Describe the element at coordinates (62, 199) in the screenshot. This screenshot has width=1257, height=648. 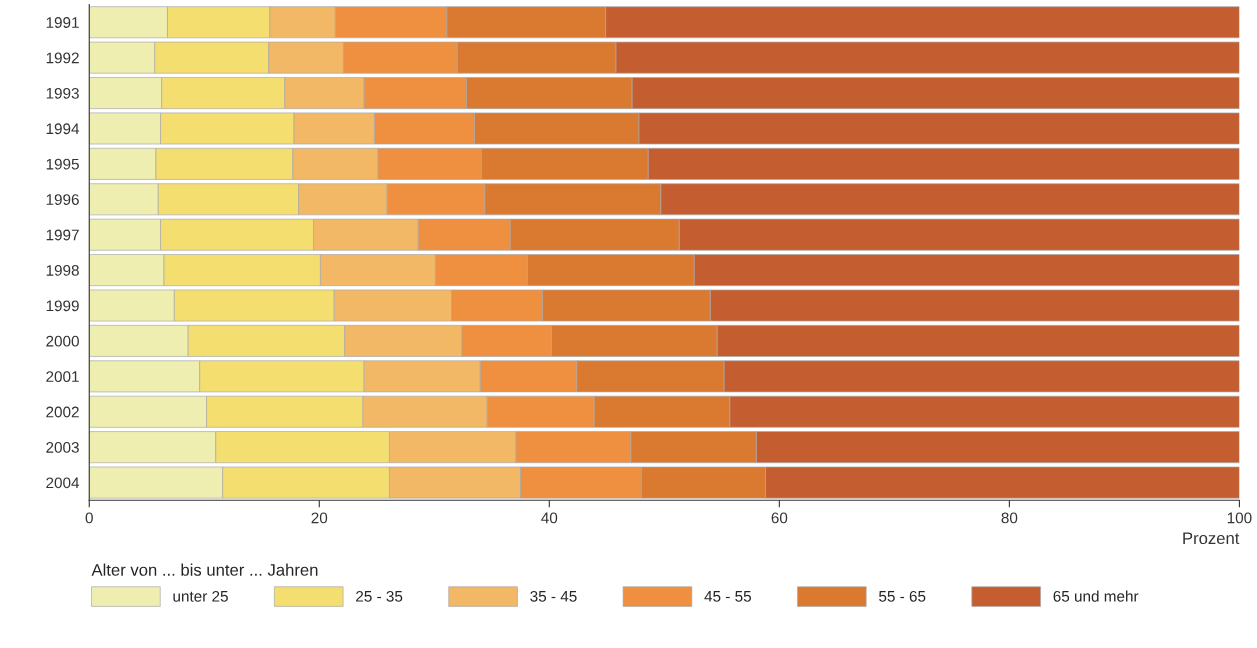
I see `y-tick-label: 1996` at that location.